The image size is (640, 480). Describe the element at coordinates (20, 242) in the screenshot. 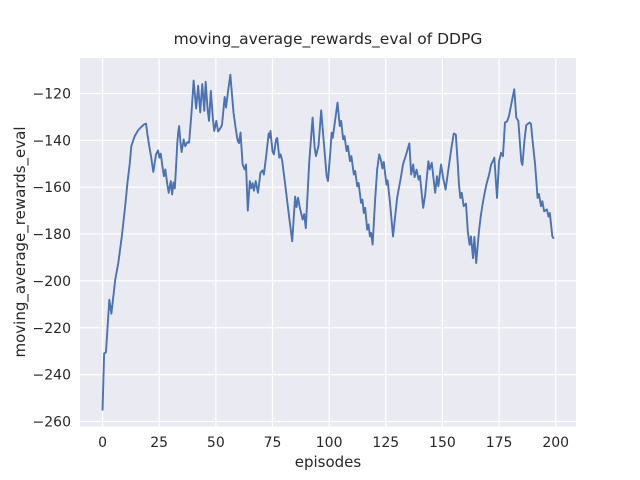

I see `y-axis-label: moving_average_rewards_eval` at that location.